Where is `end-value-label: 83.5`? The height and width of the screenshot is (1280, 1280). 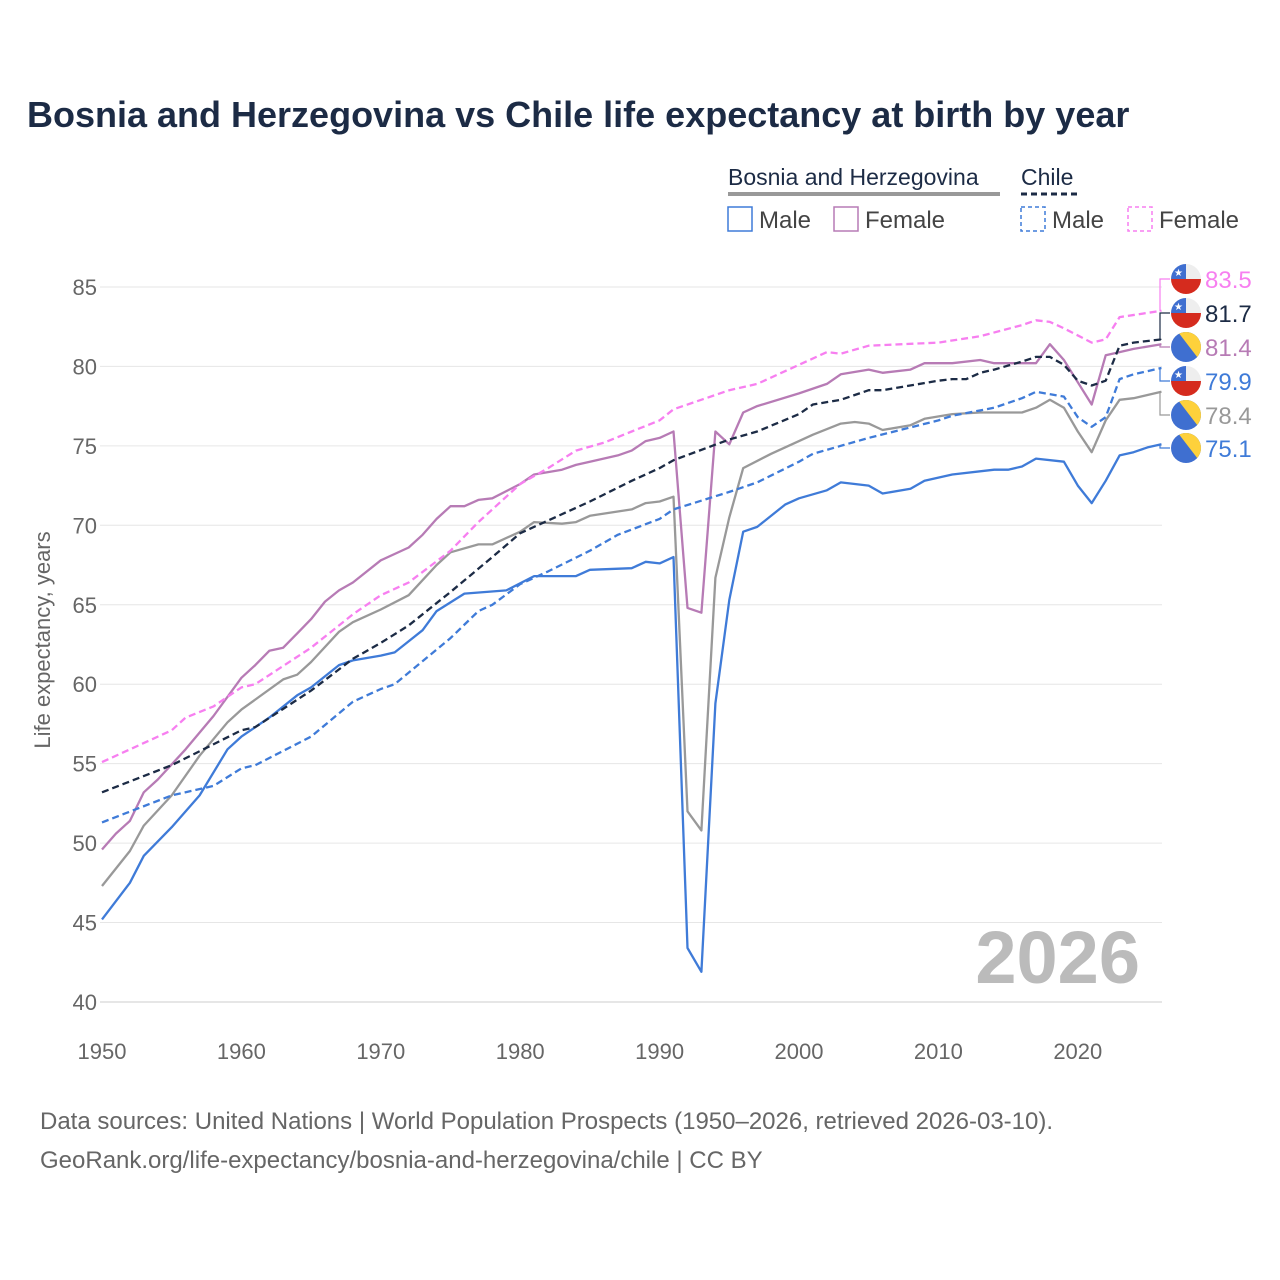
end-value-label: 83.5 is located at coordinates (1228, 280).